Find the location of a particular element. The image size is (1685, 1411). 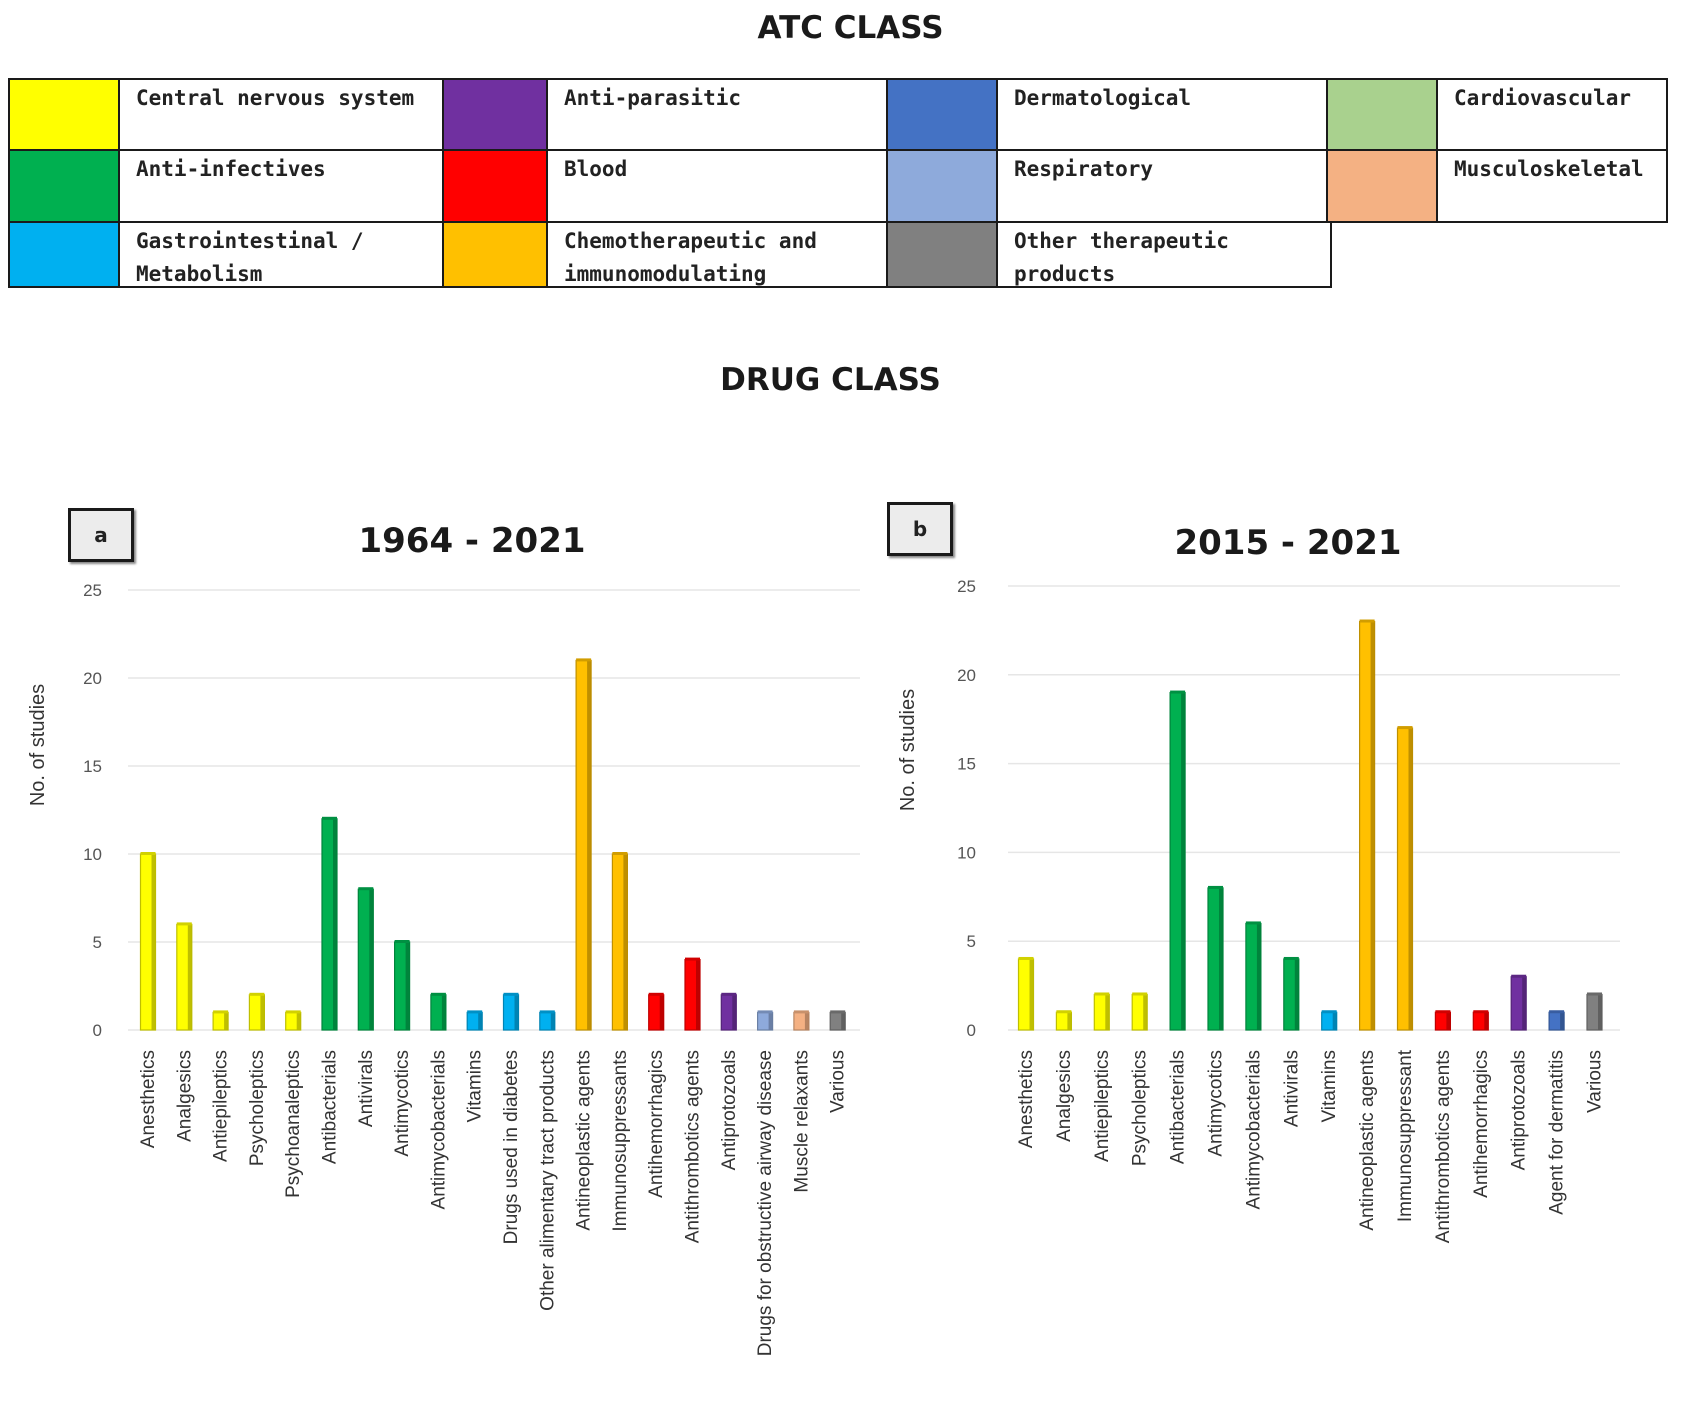

legend-label: Blood is located at coordinates (595, 169).